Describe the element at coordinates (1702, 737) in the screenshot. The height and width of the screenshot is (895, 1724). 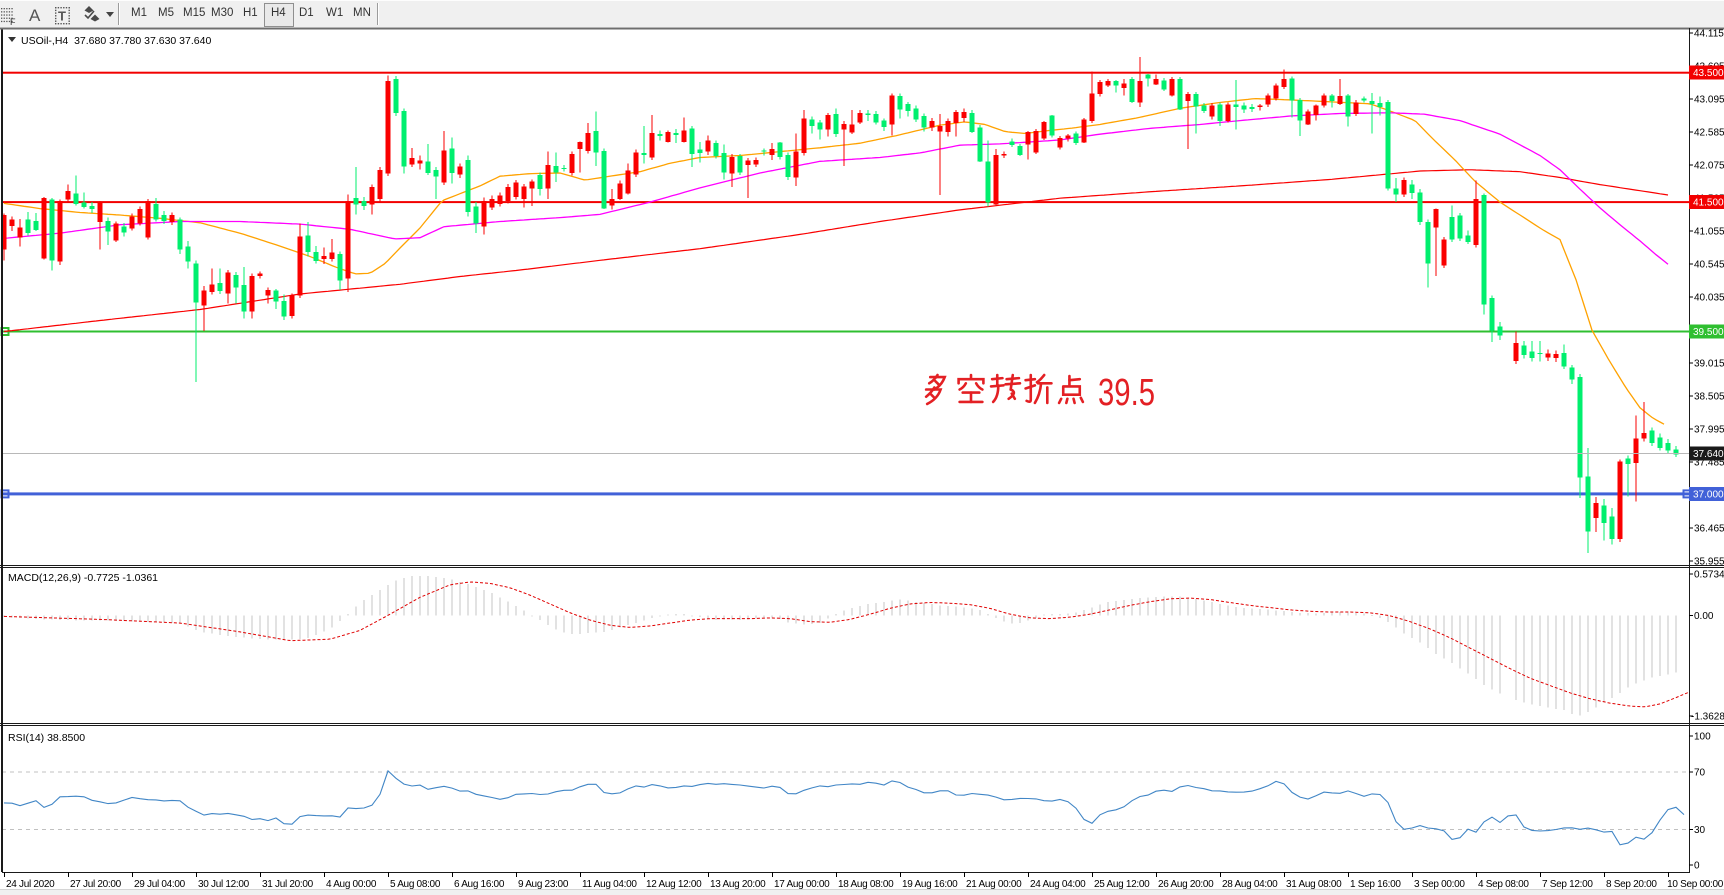
I see `svg-text: 100` at that location.